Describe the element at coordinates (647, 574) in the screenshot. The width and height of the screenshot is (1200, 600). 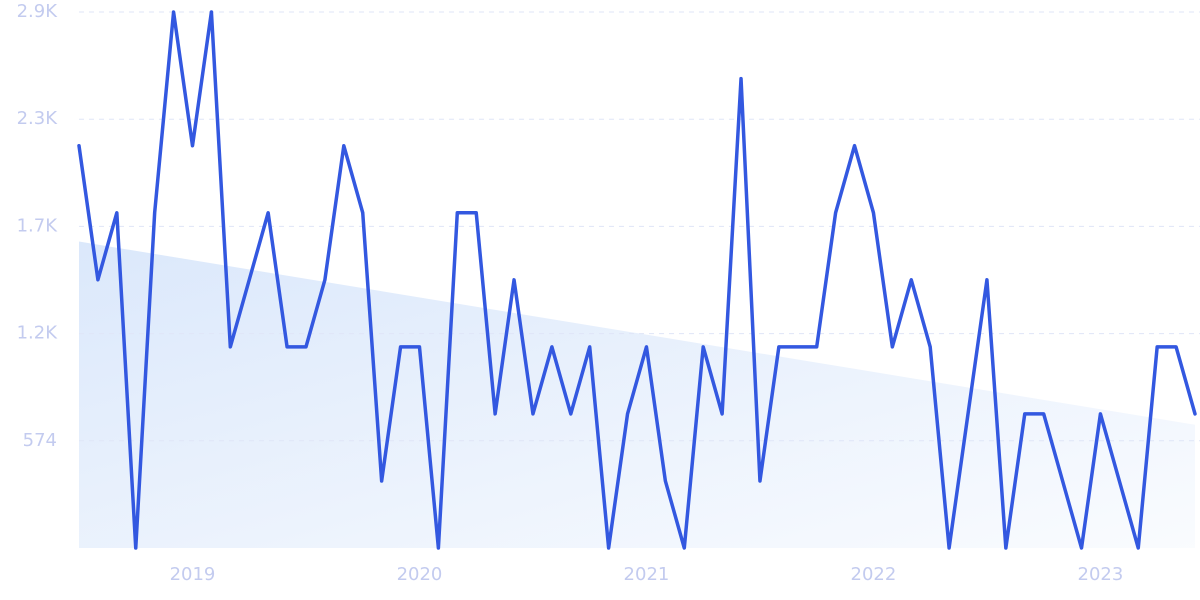
I see `x-tick-label: 2021` at that location.